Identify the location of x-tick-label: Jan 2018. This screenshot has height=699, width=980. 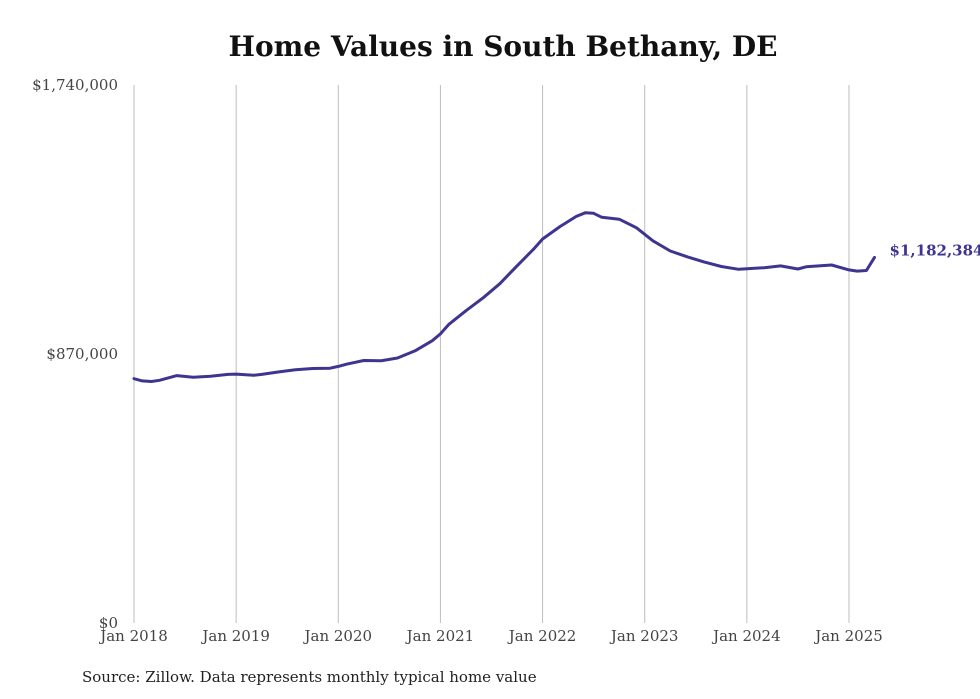
(133, 636).